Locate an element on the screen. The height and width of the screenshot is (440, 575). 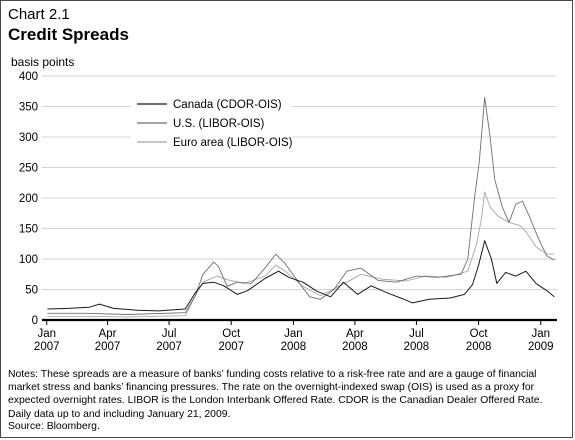
legend-label-0: Canada (CDOR-OIS) is located at coordinates (227, 105).